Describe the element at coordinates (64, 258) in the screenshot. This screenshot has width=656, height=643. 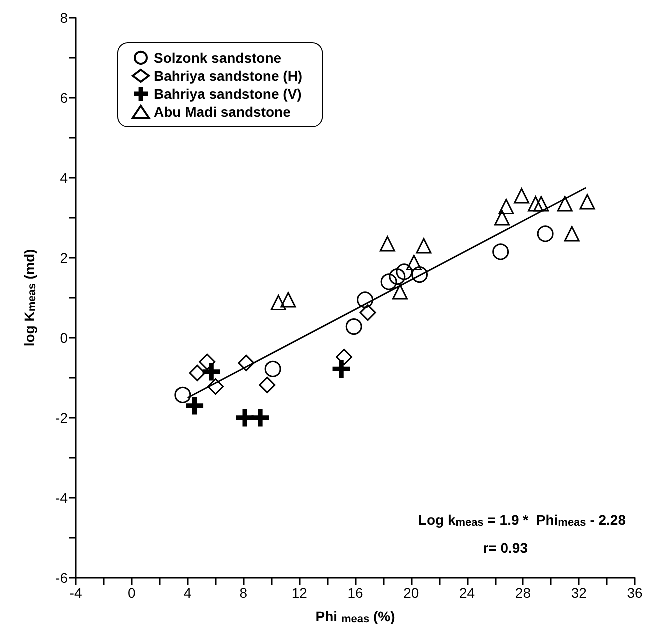
I see `y-tick-label: 2` at that location.